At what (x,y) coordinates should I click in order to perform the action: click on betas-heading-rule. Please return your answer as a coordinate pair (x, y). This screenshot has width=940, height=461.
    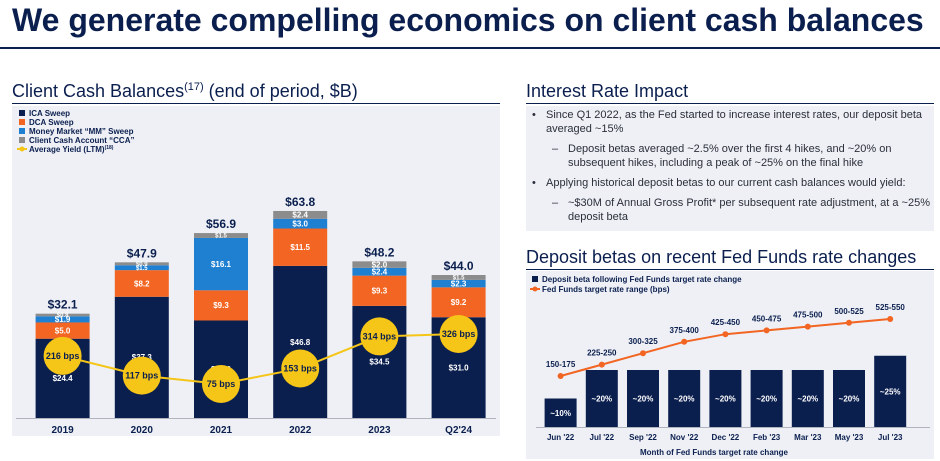
    Looking at the image, I should click on (730, 269).